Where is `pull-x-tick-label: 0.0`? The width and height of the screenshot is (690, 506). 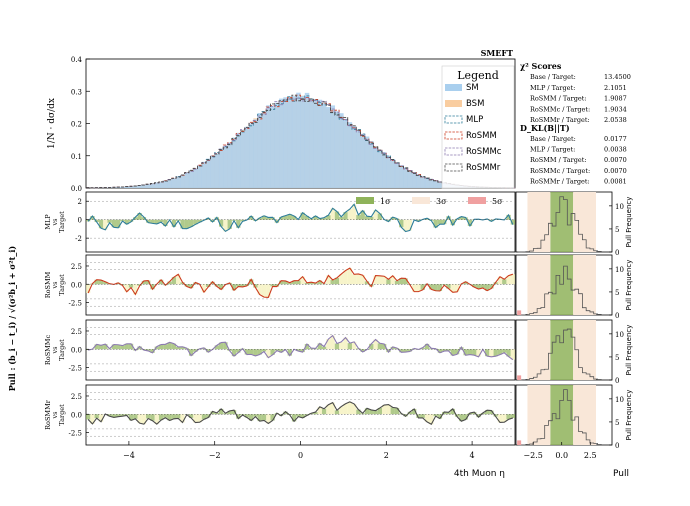 pull-x-tick-label: 0.0 is located at coordinates (561, 455).